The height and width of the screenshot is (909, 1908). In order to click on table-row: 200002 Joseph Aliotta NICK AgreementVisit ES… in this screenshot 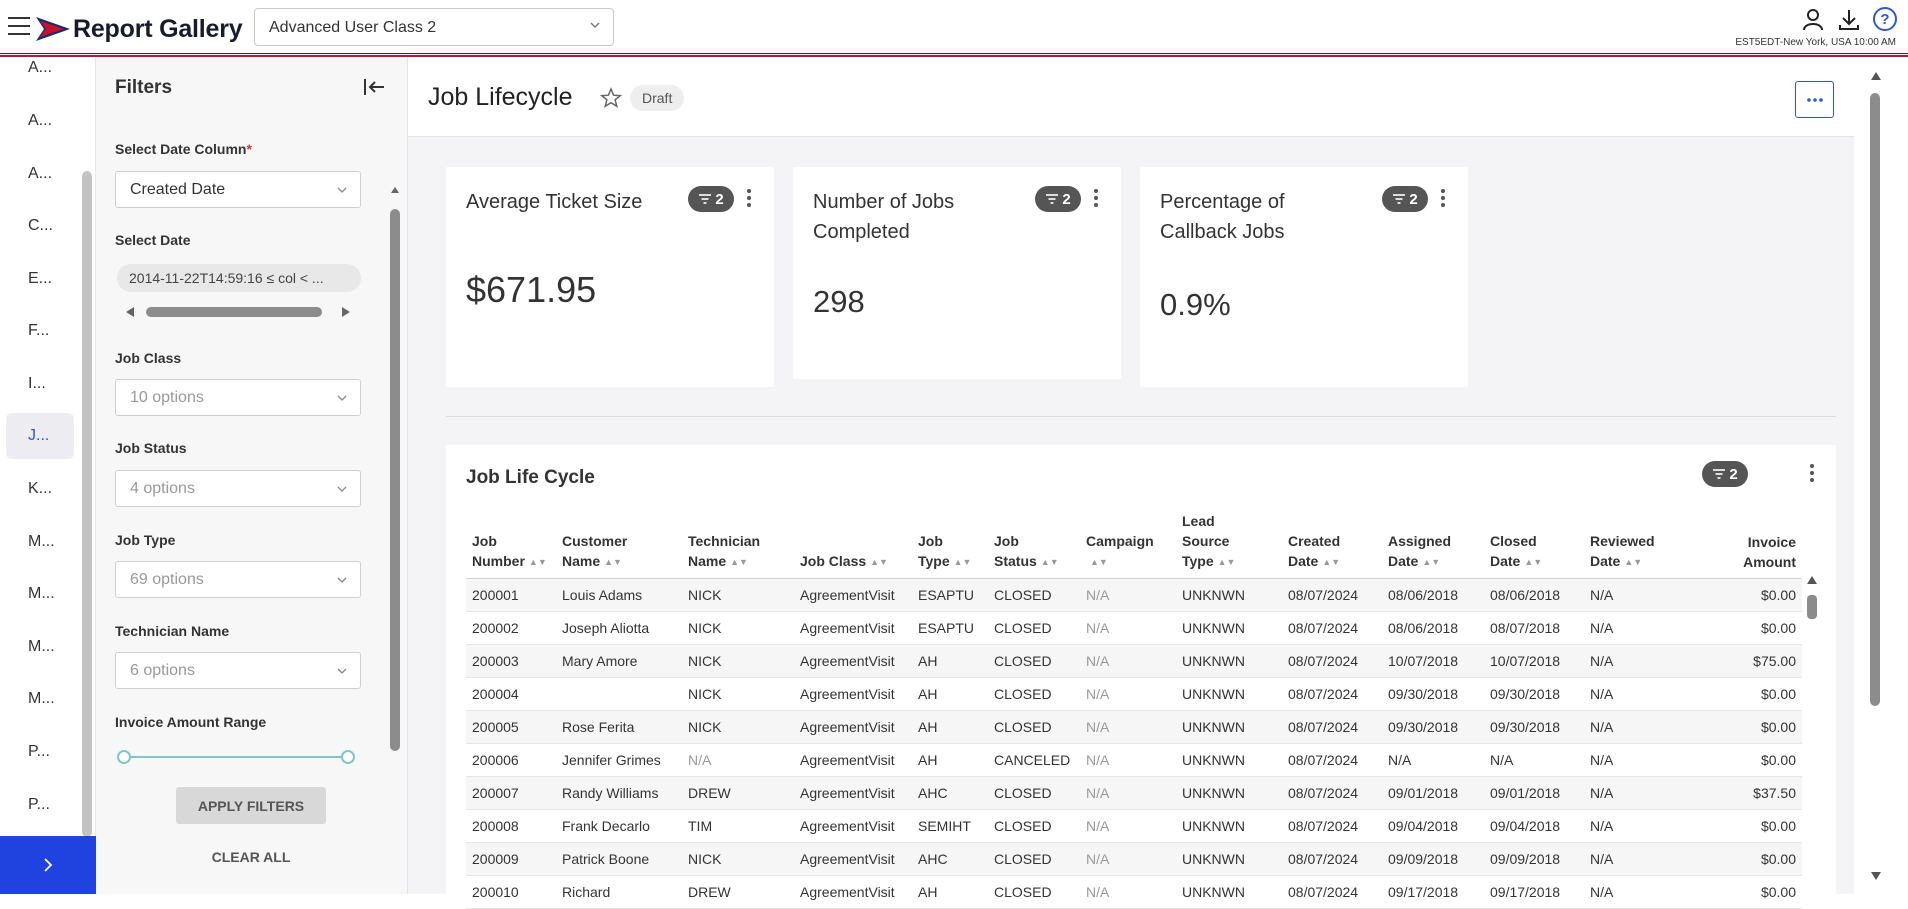, I will do `click(1134, 628)`.